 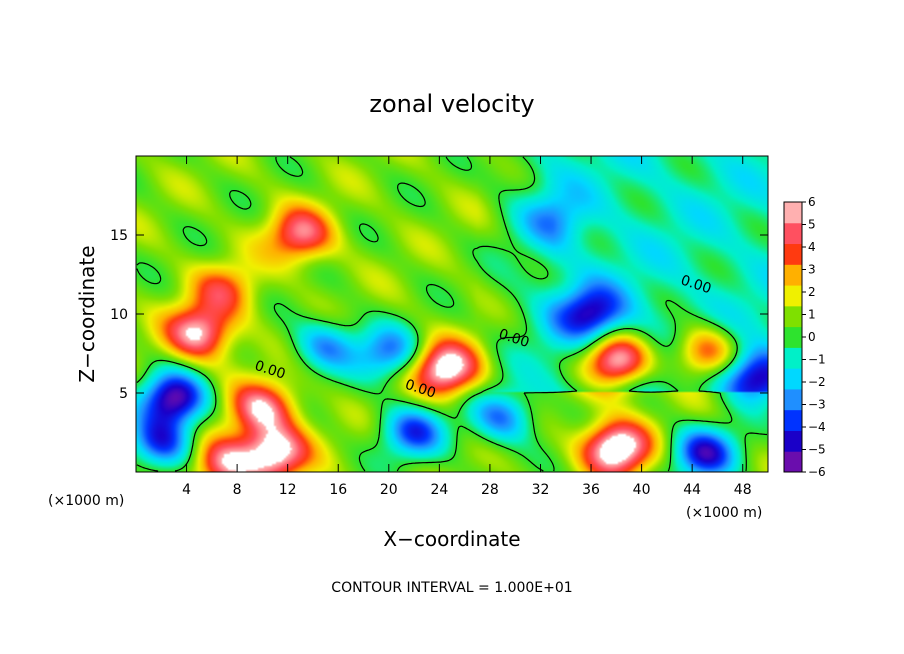 What do you see at coordinates (812, 315) in the screenshot?
I see `colorbar-tick-label: 1` at bounding box center [812, 315].